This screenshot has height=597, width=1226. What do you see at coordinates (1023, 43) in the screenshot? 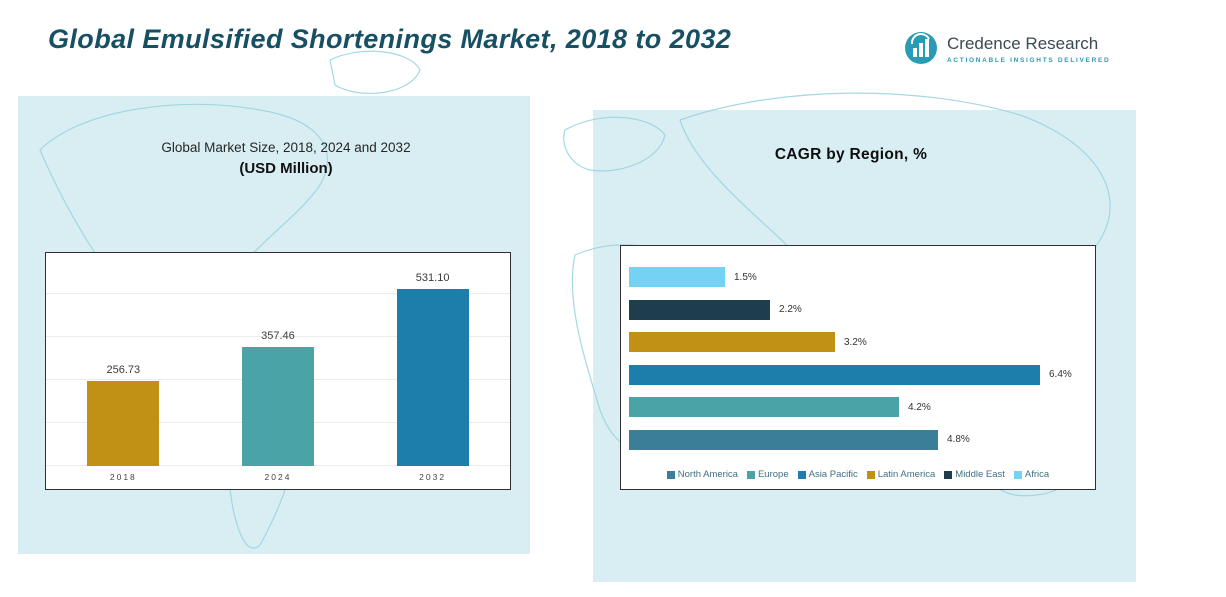
I see `logo-name: Credence Research` at bounding box center [1023, 43].